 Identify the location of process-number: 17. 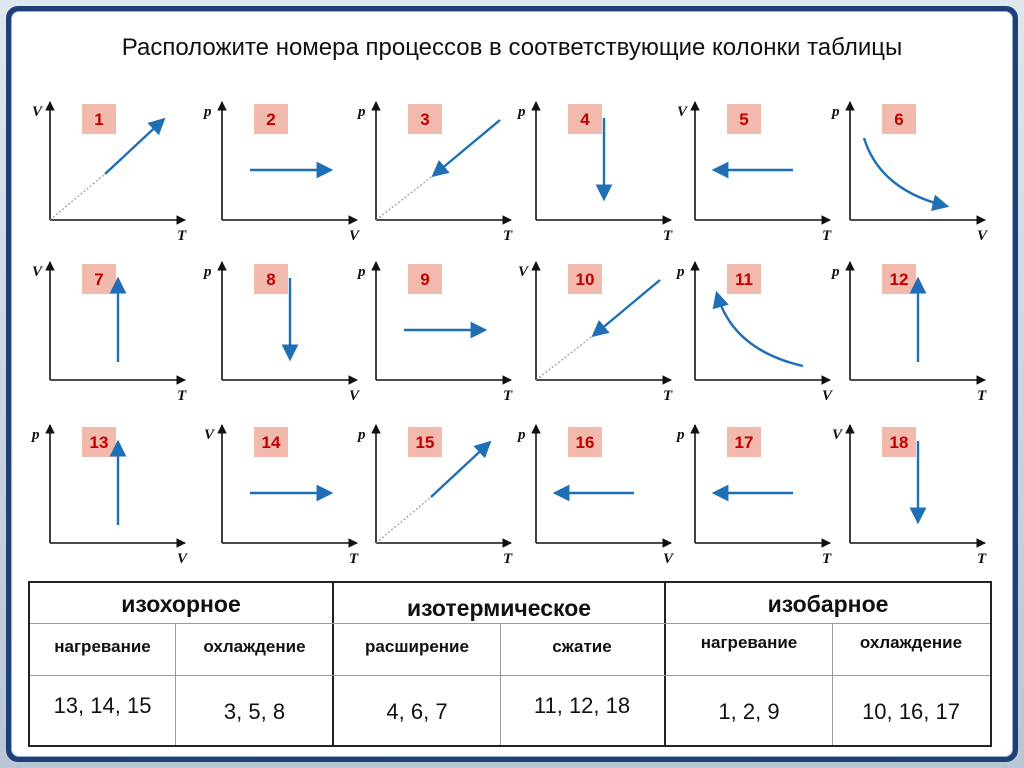
(744, 442).